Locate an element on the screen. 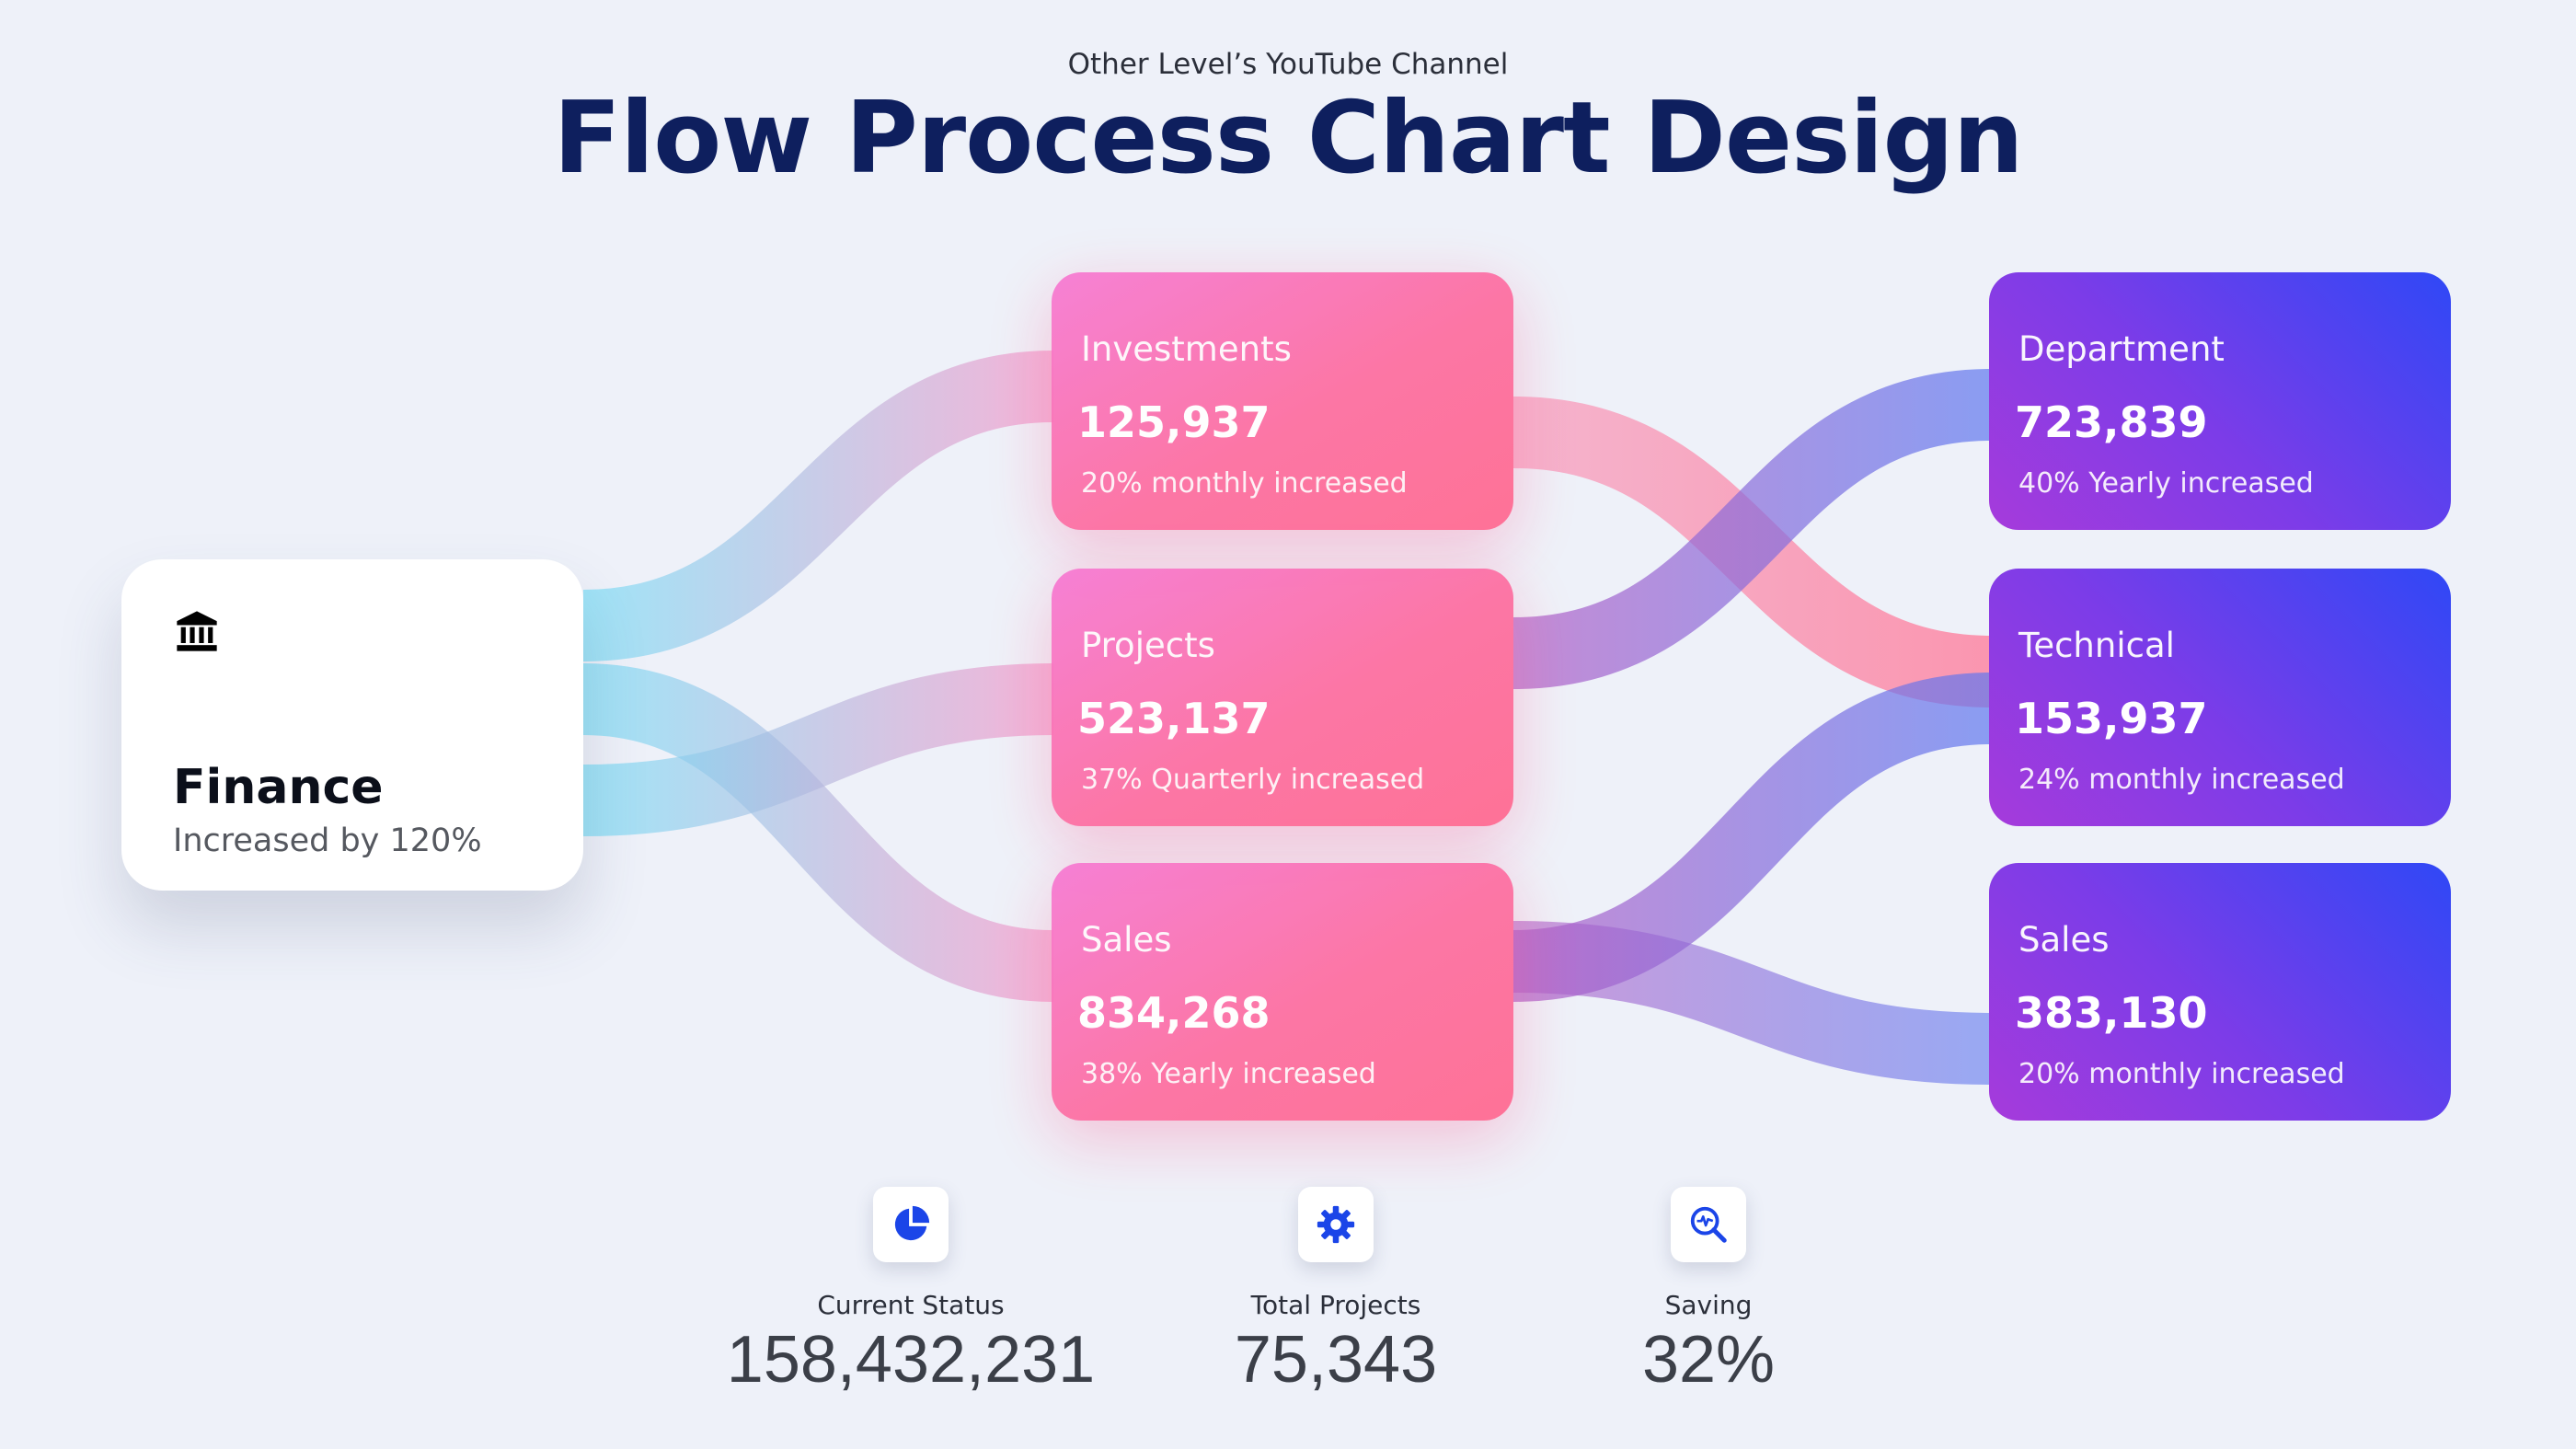 The image size is (2576, 1449). card-value: 523,137 is located at coordinates (1174, 718).